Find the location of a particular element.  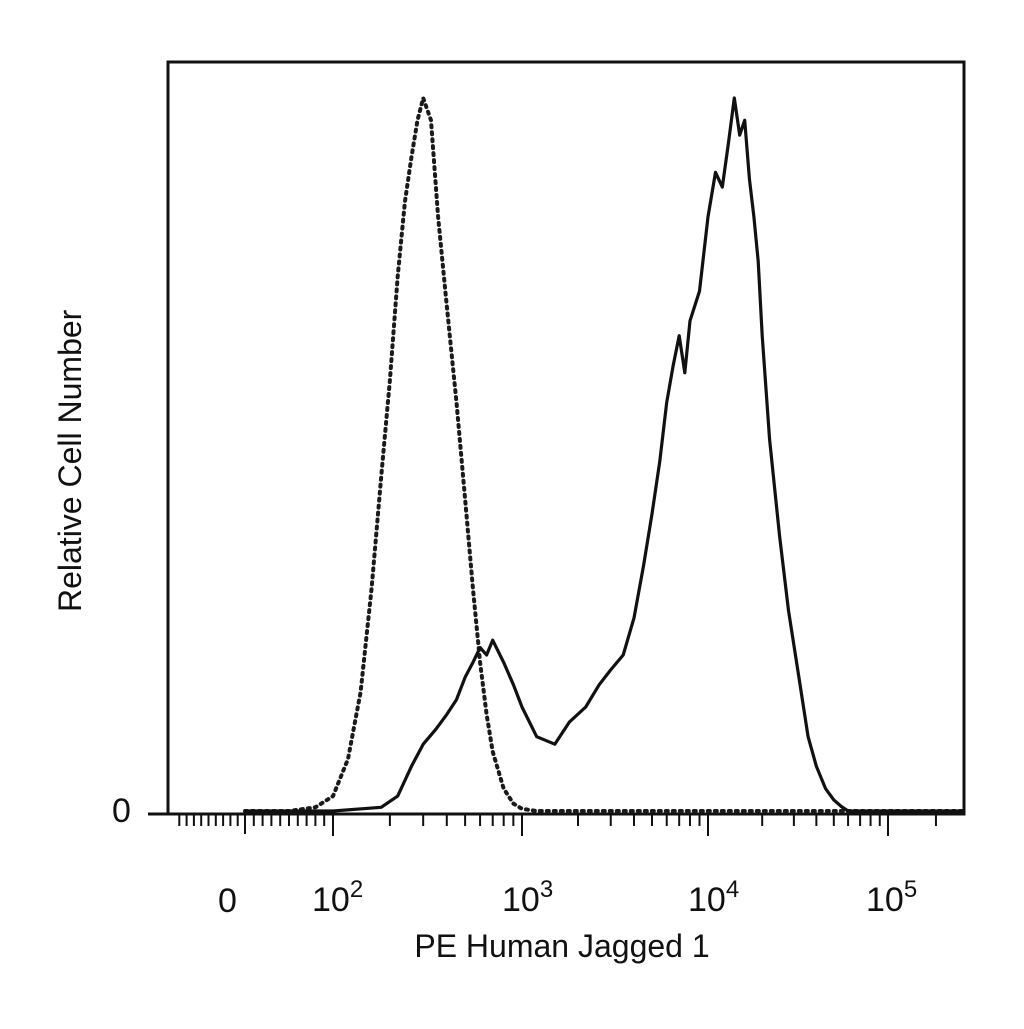

x-axis-title: PE Human Jagged 1 is located at coordinates (562, 946).